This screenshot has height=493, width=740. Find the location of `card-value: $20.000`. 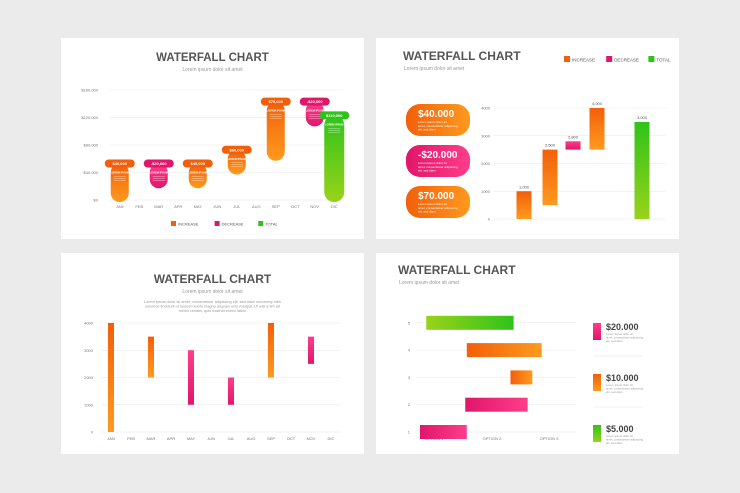

card-value: $20.000 is located at coordinates (622, 327).